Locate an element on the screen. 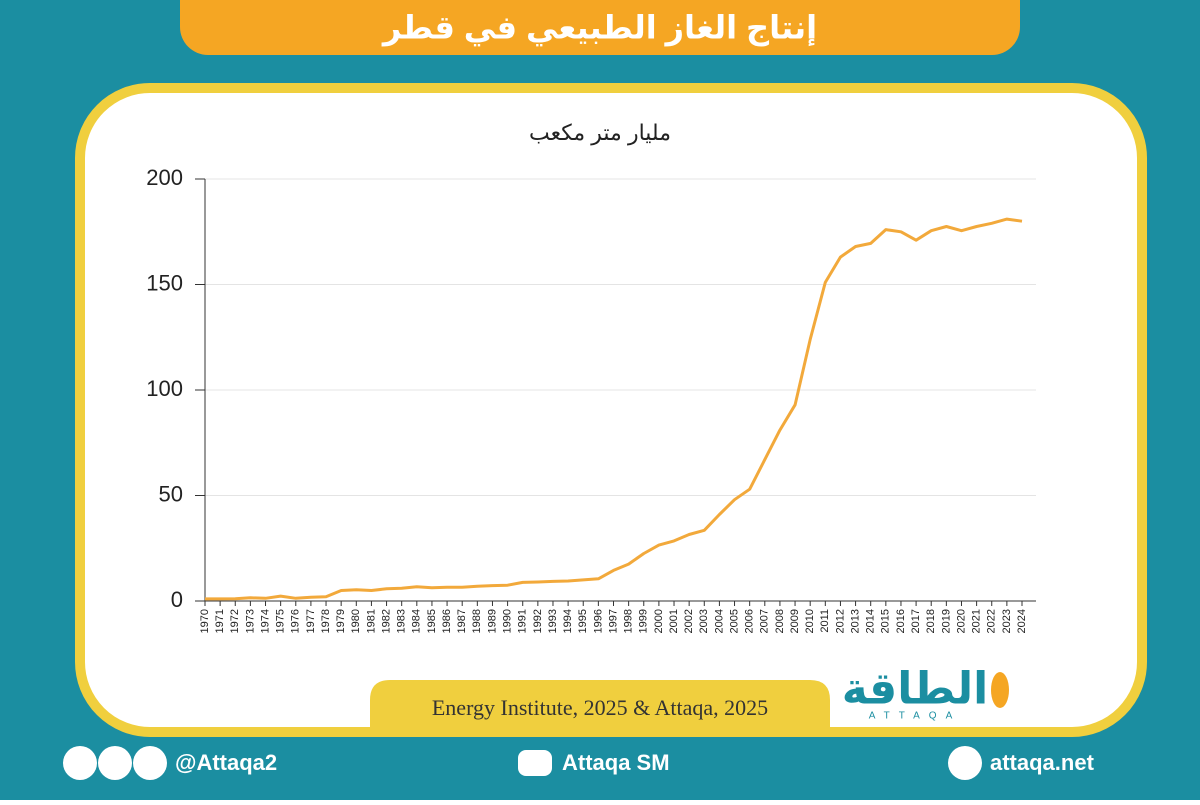 This screenshot has width=1200, height=805. x-tick-label: 2012 is located at coordinates (840, 621).